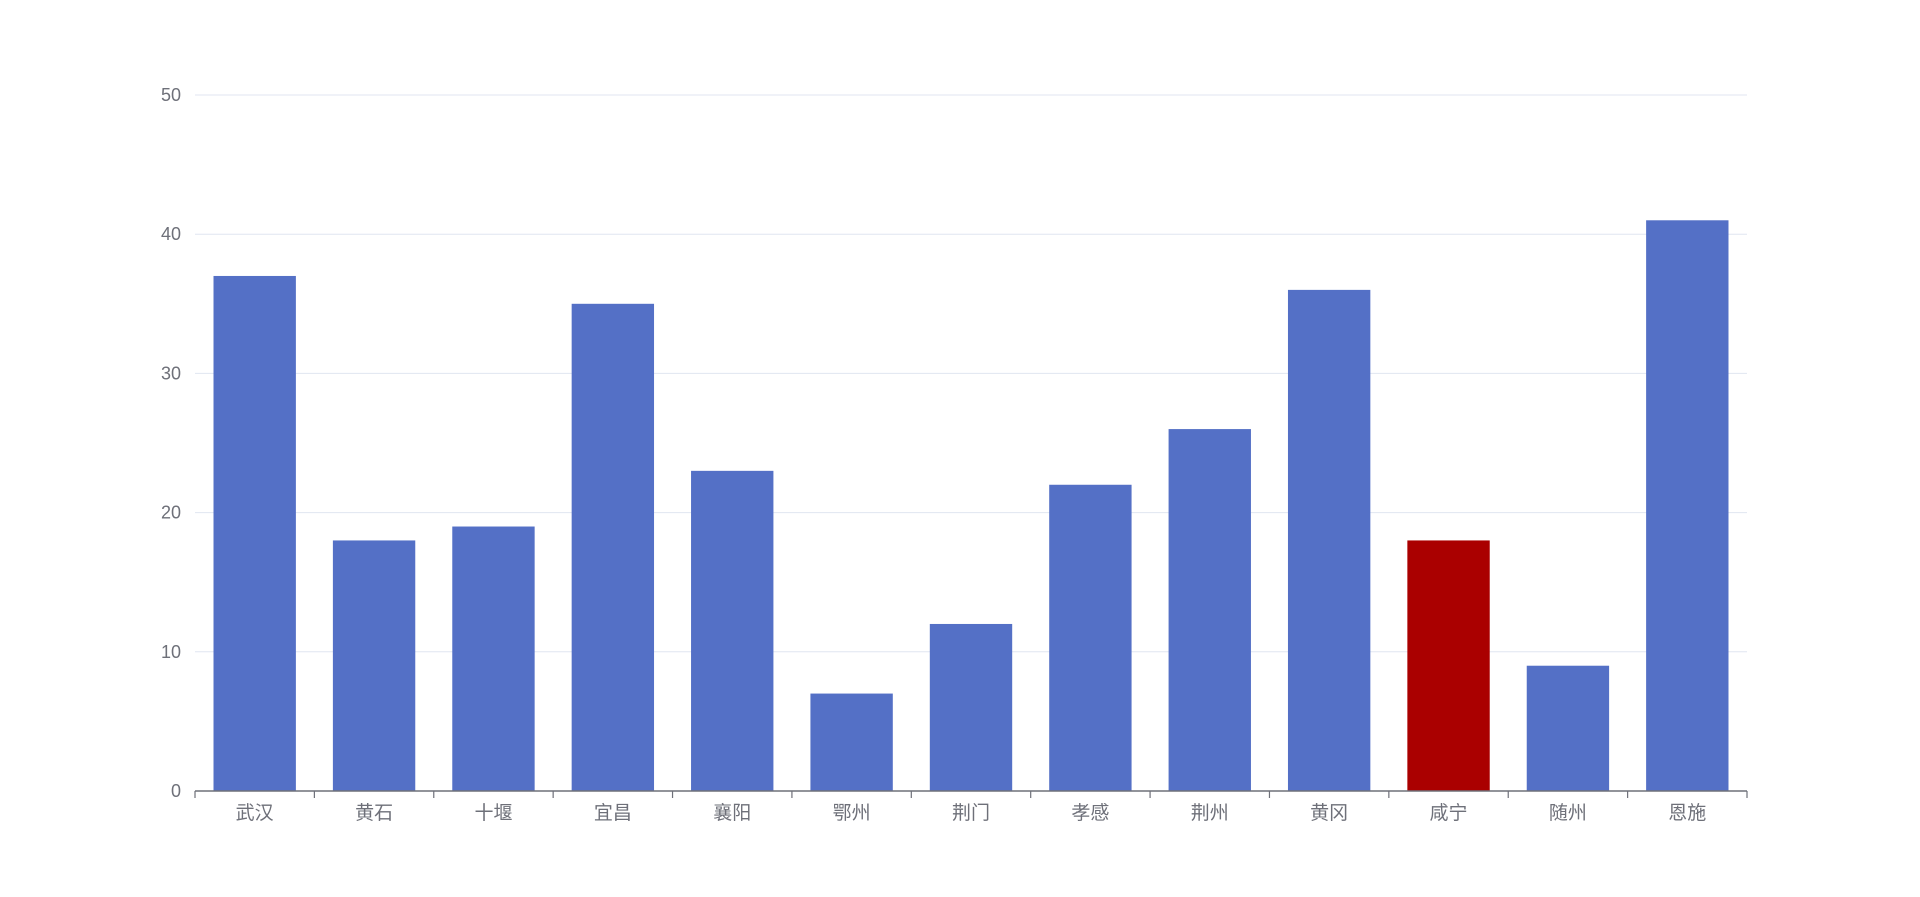 The height and width of the screenshot is (897, 1920). What do you see at coordinates (1687, 813) in the screenshot?
I see `x-tick-label: 恩施` at bounding box center [1687, 813].